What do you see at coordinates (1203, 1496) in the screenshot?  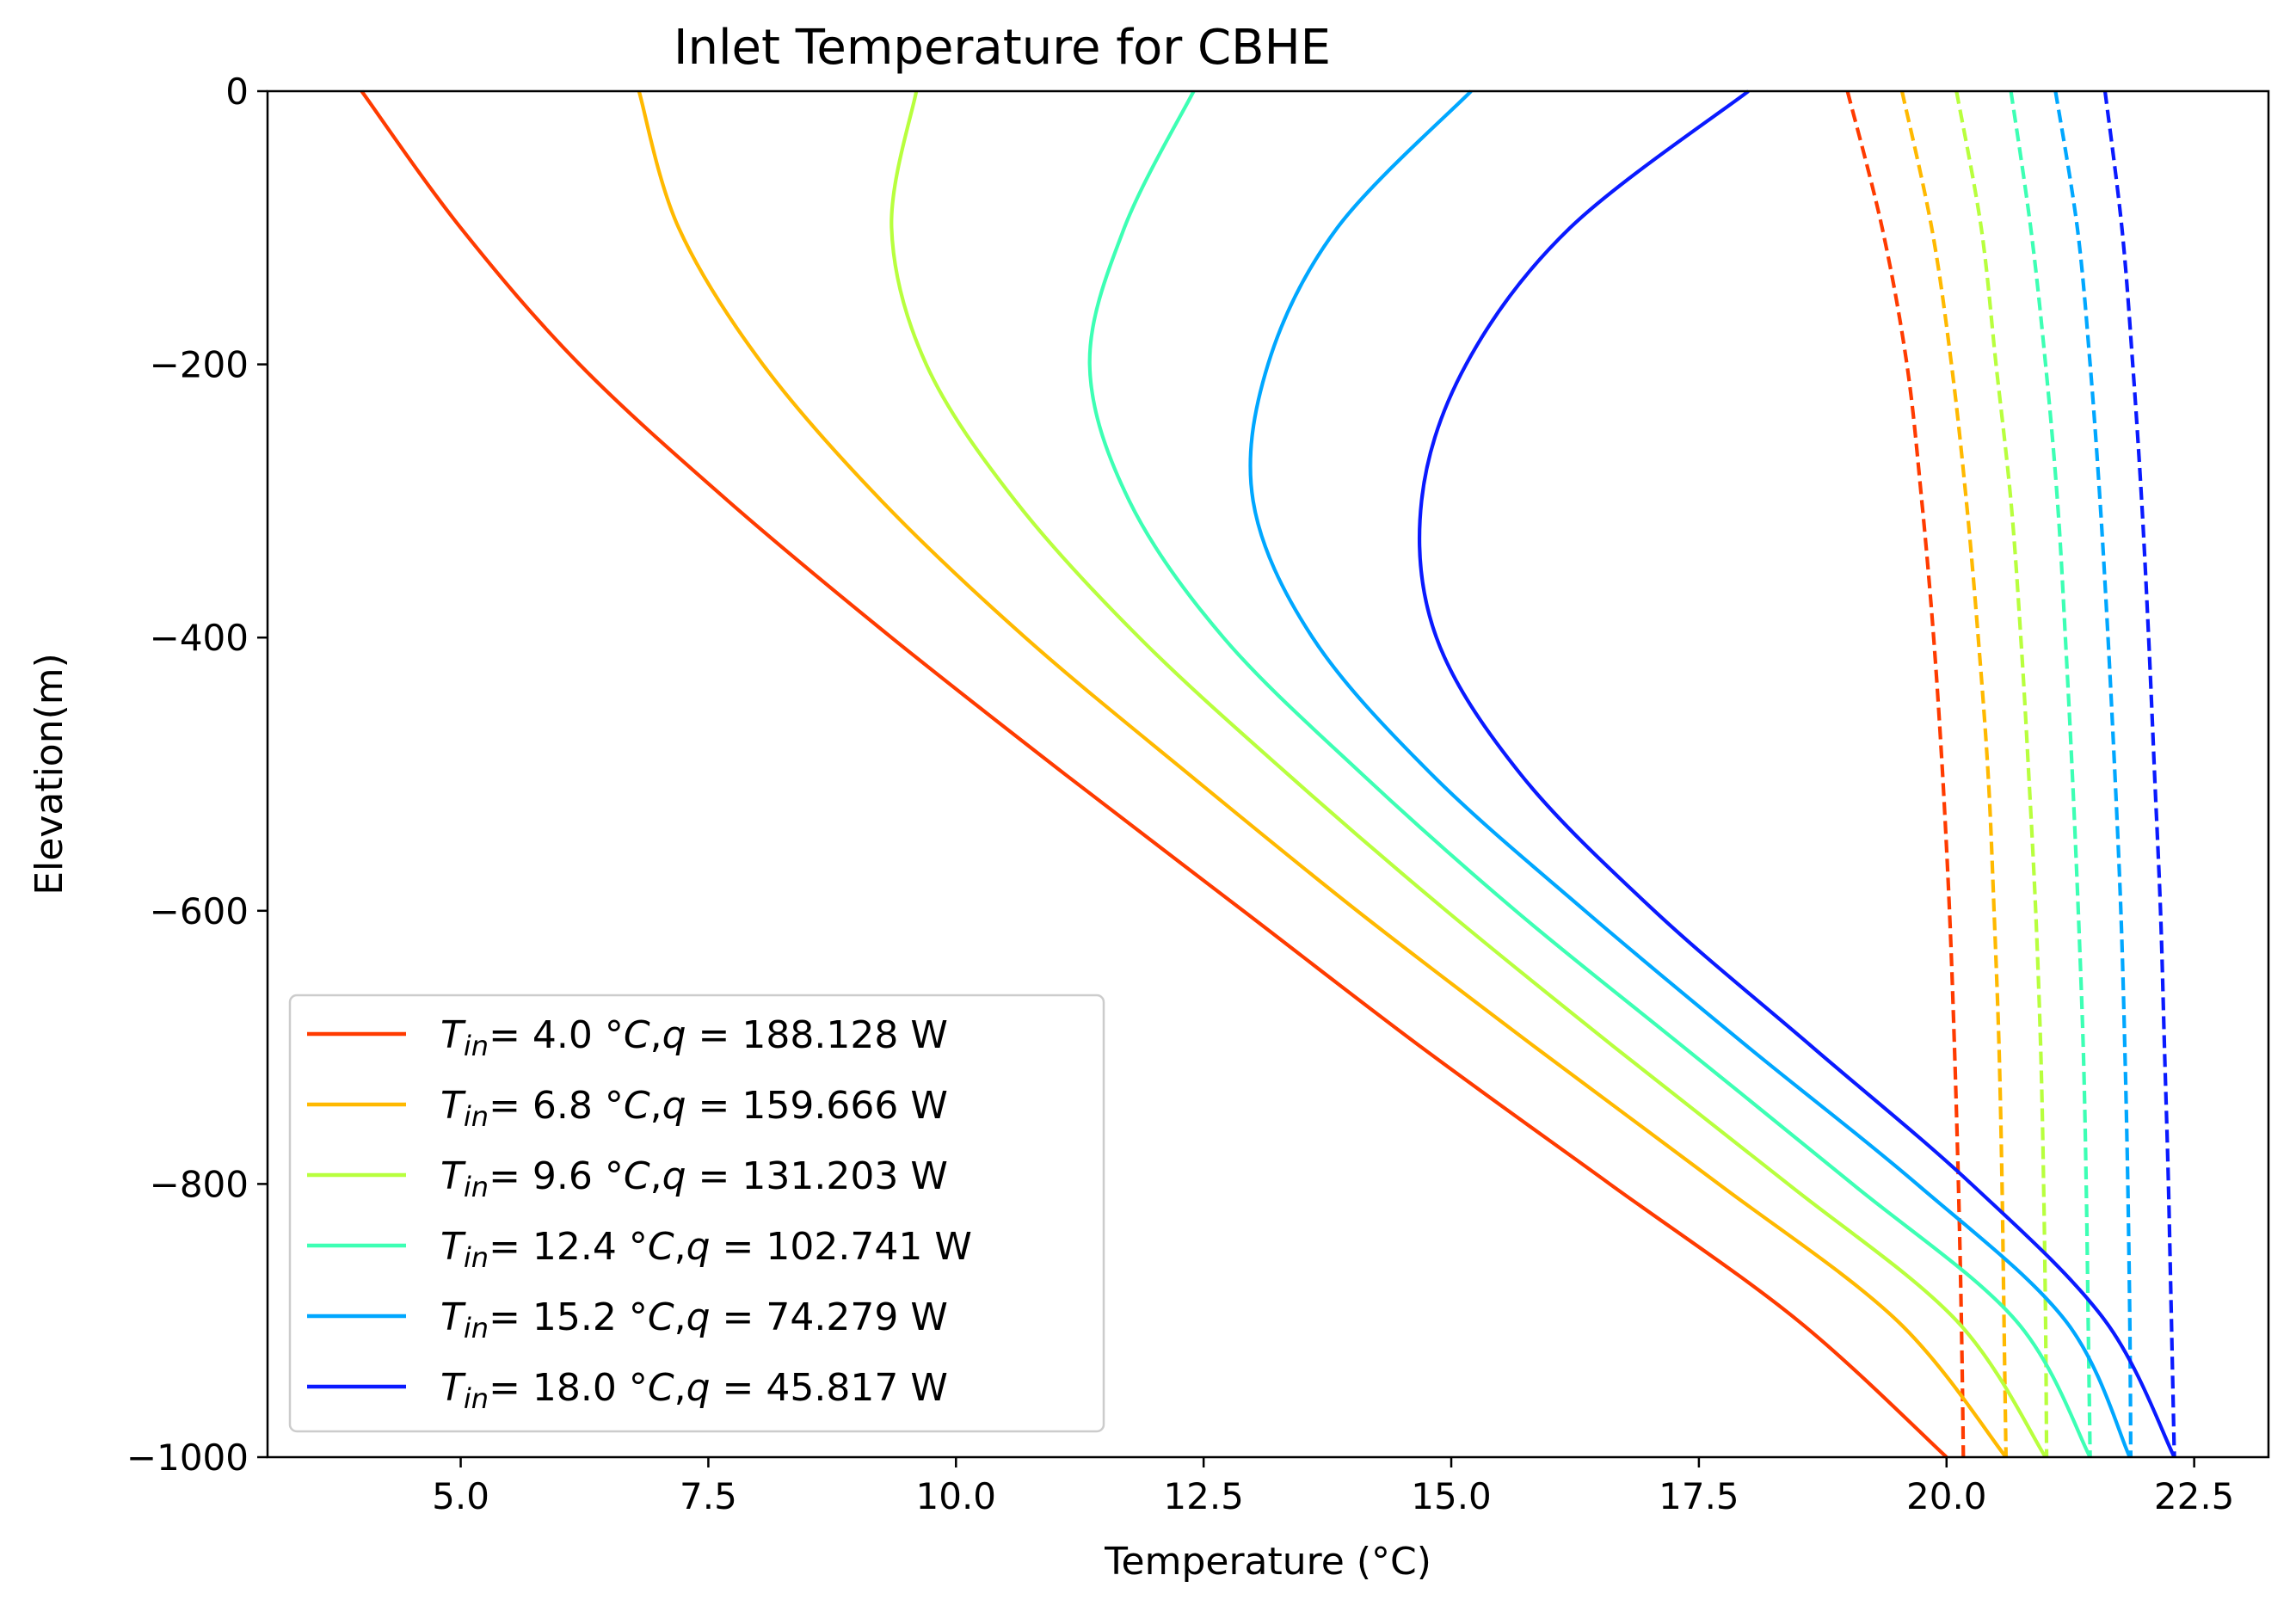 I see `x-tick-label: 12.5` at bounding box center [1203, 1496].